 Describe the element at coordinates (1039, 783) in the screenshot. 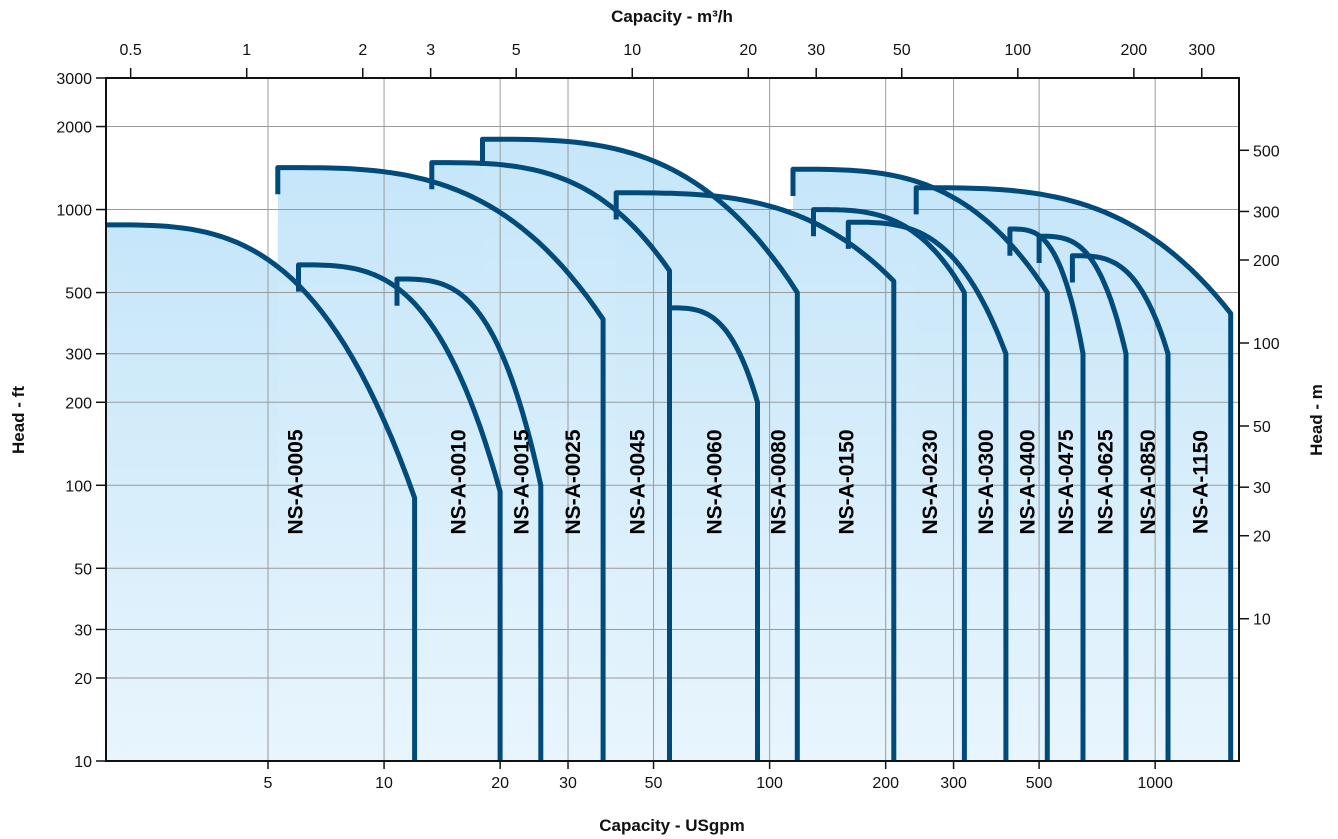

I see `x-tick-label-500: 500` at that location.